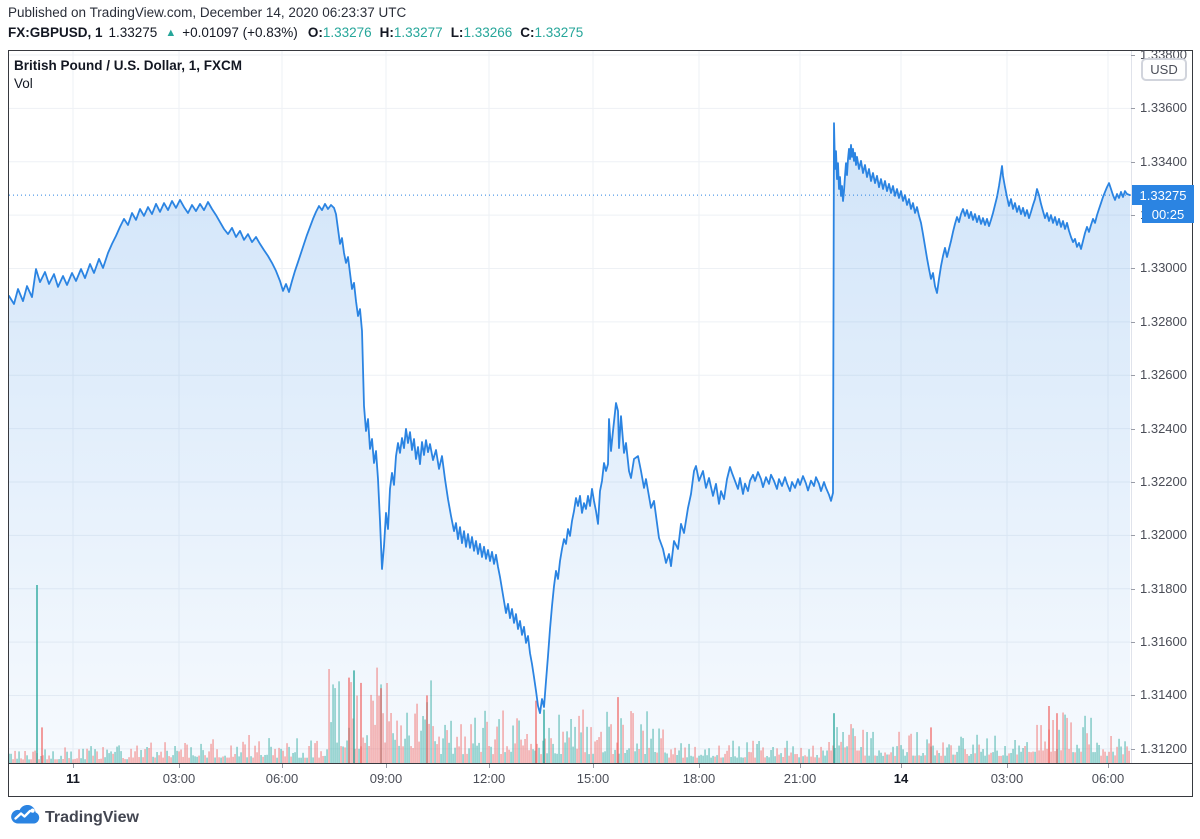 The width and height of the screenshot is (1200, 839). I want to click on price-axis-label: 1.33400, so click(1163, 161).